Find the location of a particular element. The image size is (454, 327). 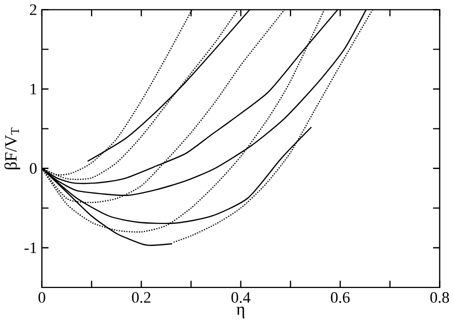

x-tick-label: 0.4 is located at coordinates (240, 297).